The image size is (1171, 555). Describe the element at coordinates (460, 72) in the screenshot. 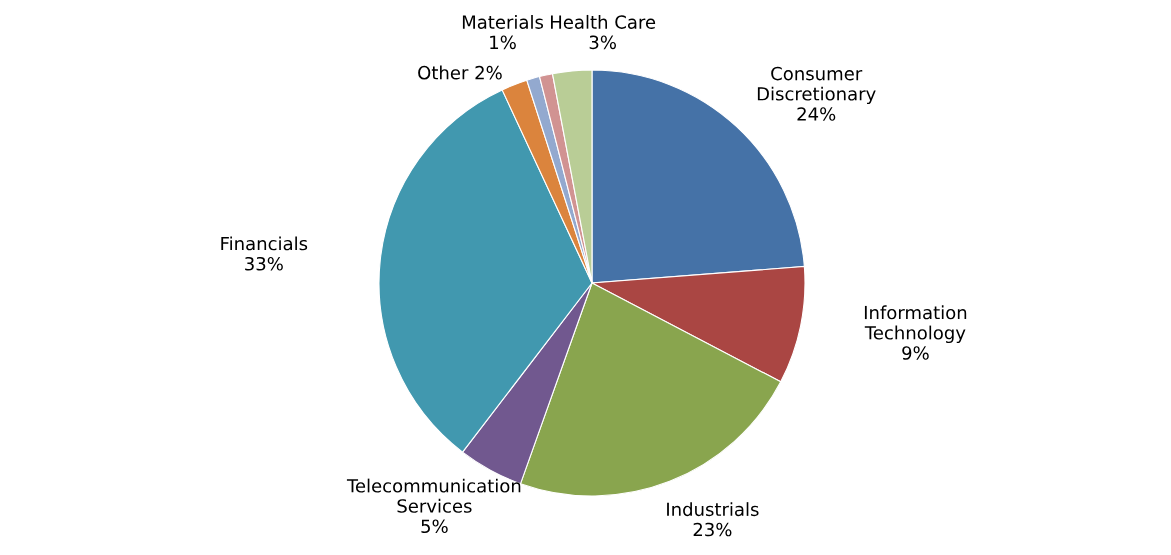

I see `slice-label: Other 2%` at that location.